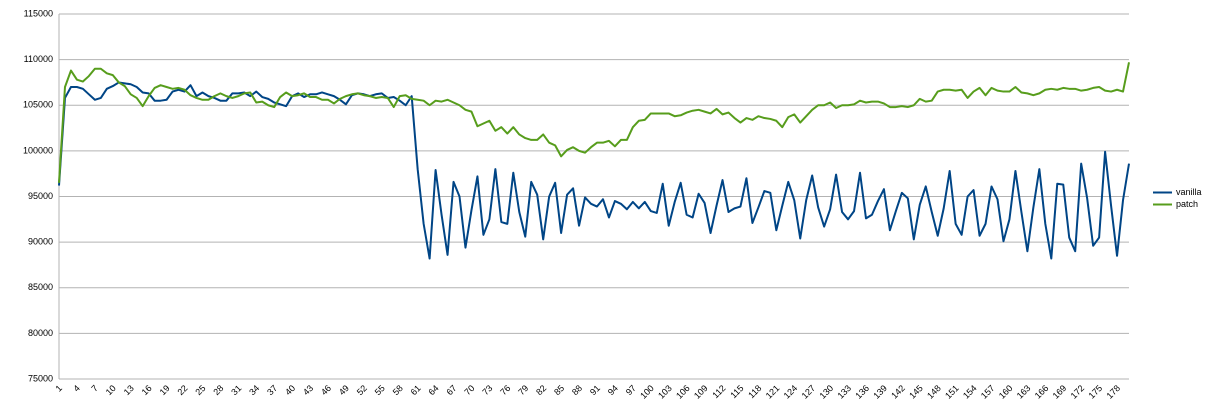 The height and width of the screenshot is (418, 1211). I want to click on x-tick-label: 100, so click(647, 392).